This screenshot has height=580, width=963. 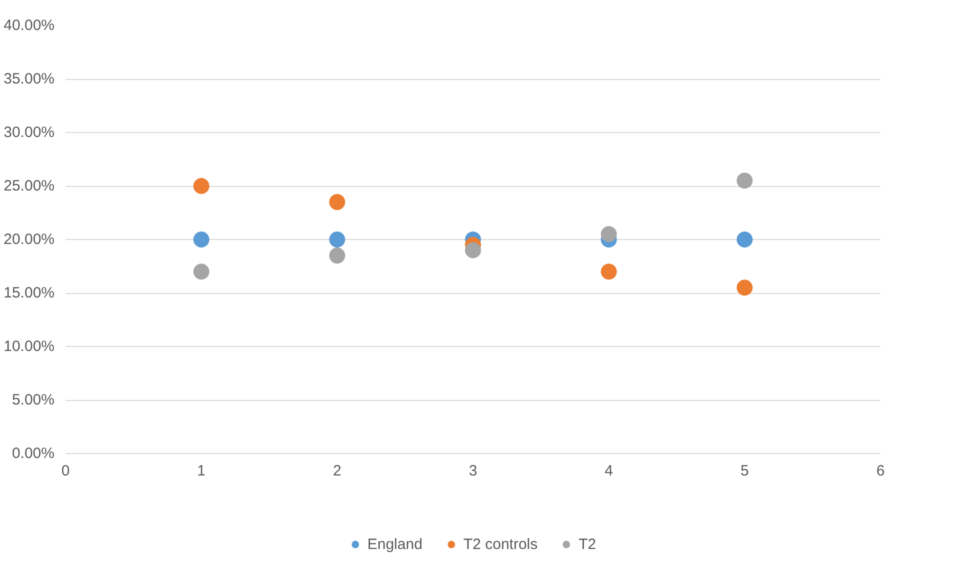 I want to click on y-tick-label: 20.00%, so click(x=29, y=239).